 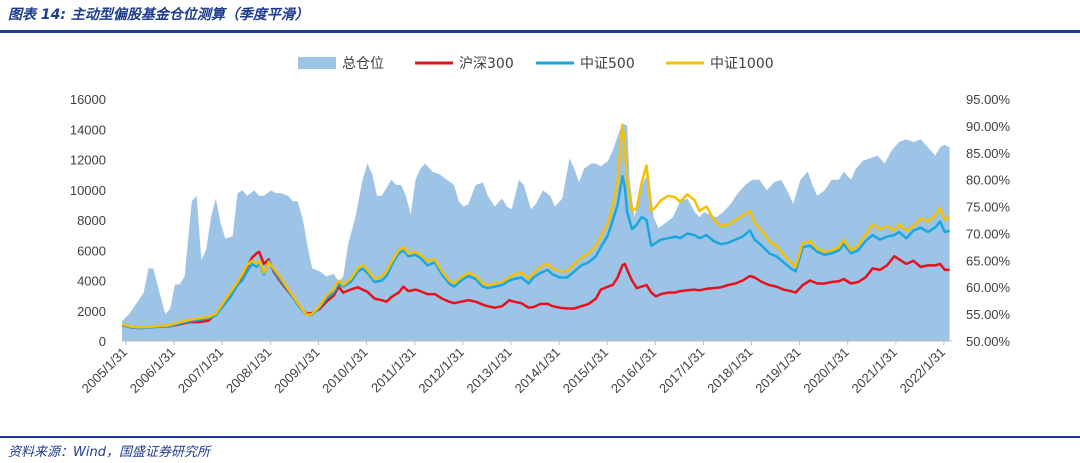 What do you see at coordinates (486, 64) in the screenshot?
I see `legend-label-hs300: 沪深300` at bounding box center [486, 64].